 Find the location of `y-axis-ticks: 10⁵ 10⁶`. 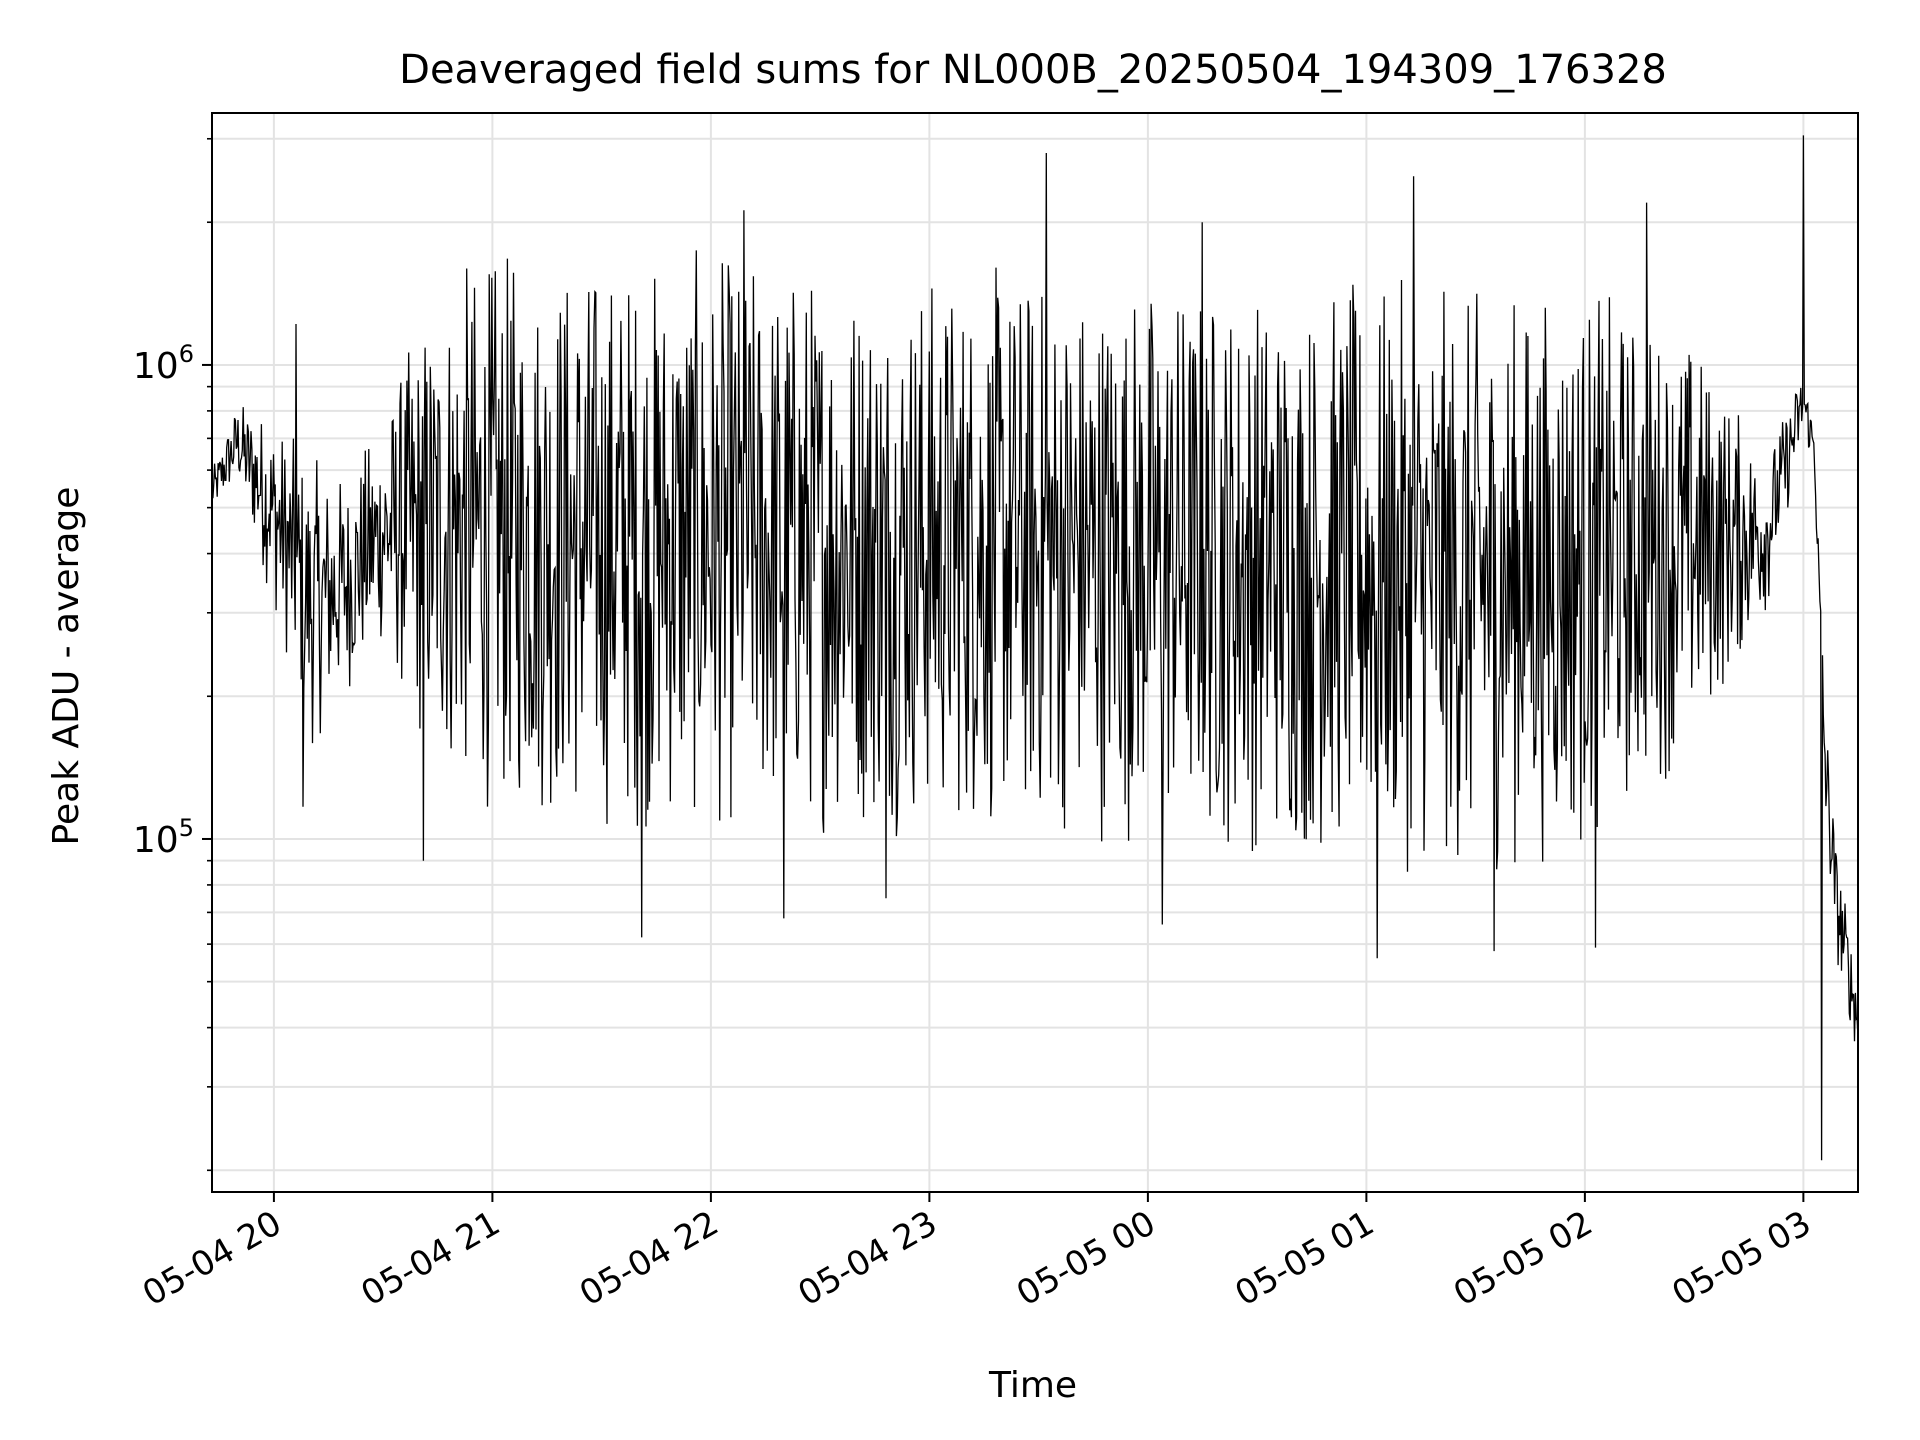

y-axis-ticks: 10⁵ 10⁶ is located at coordinates (172, 654).